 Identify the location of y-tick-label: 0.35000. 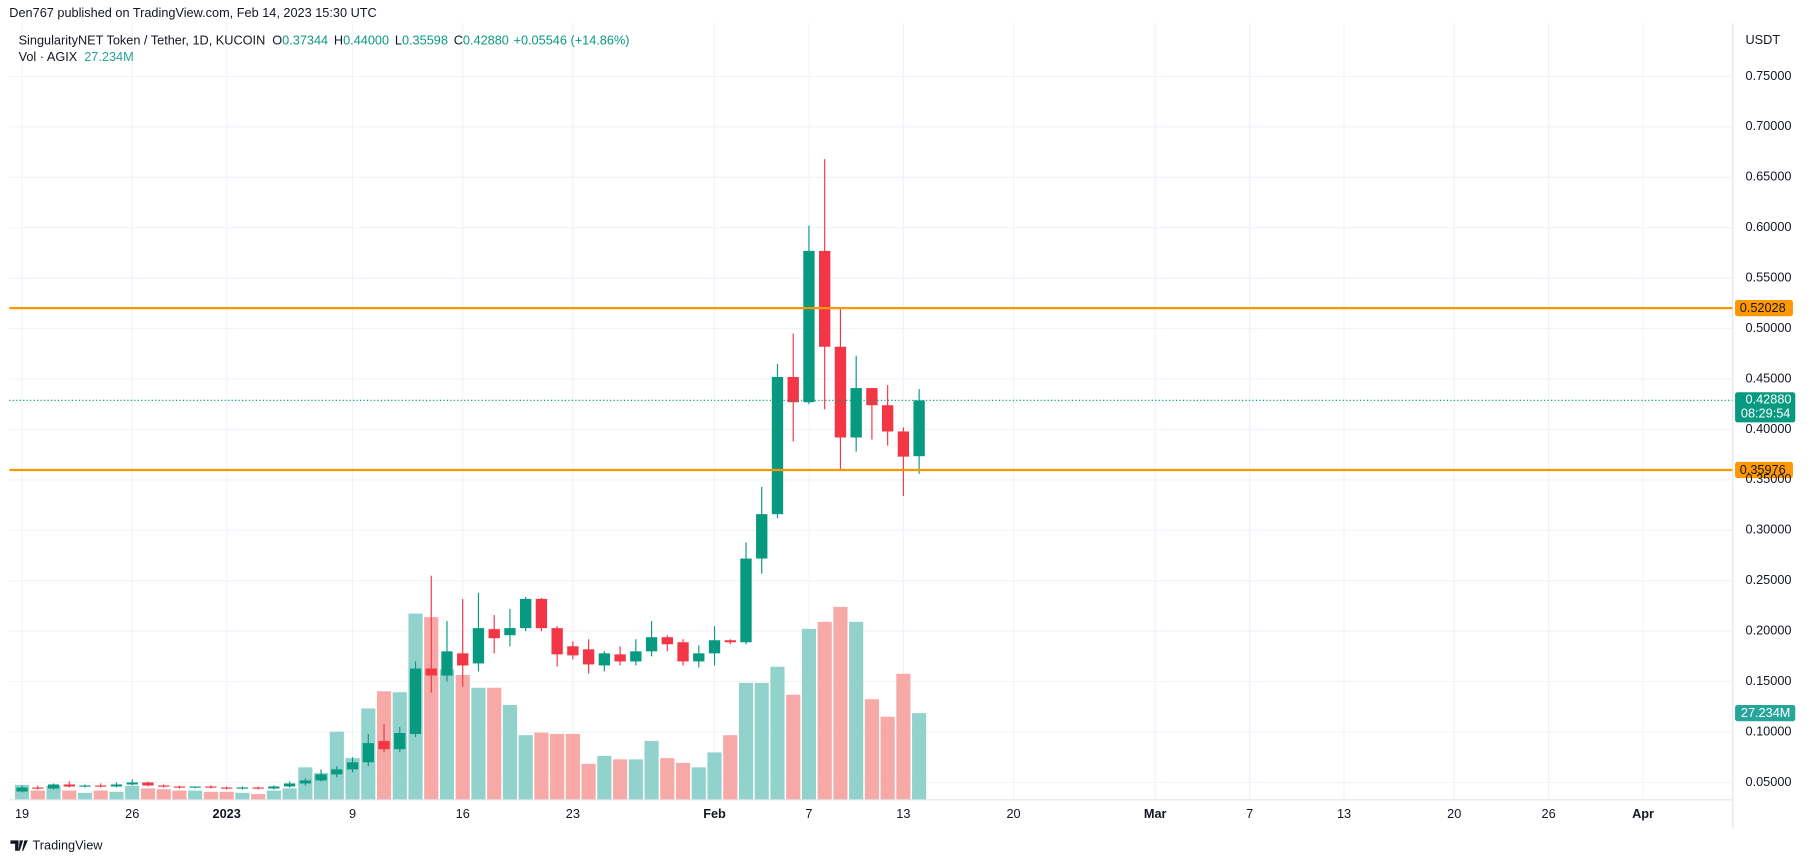
(1768, 478).